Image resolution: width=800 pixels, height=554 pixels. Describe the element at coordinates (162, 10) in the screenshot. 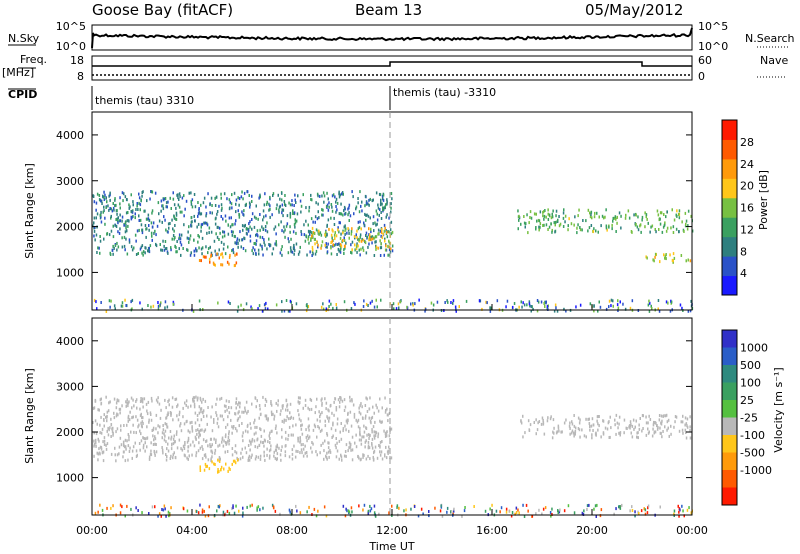

I see `station-title: Goose Bay (fitACF)` at that location.